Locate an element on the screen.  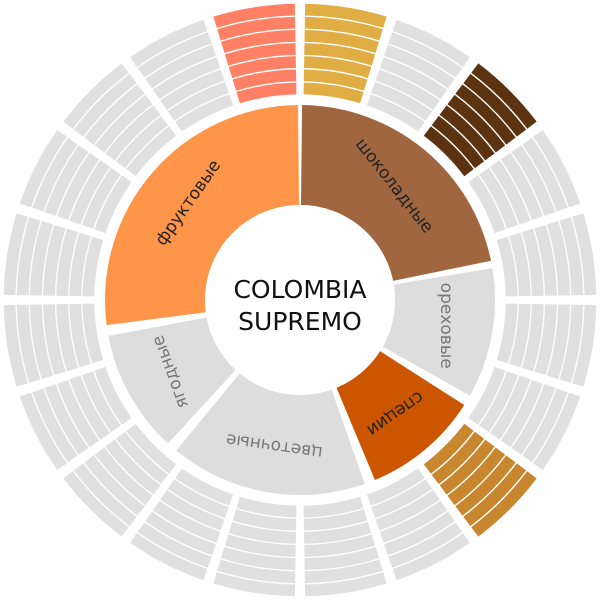
title-line-1: COLOMBIA is located at coordinates (299, 289).